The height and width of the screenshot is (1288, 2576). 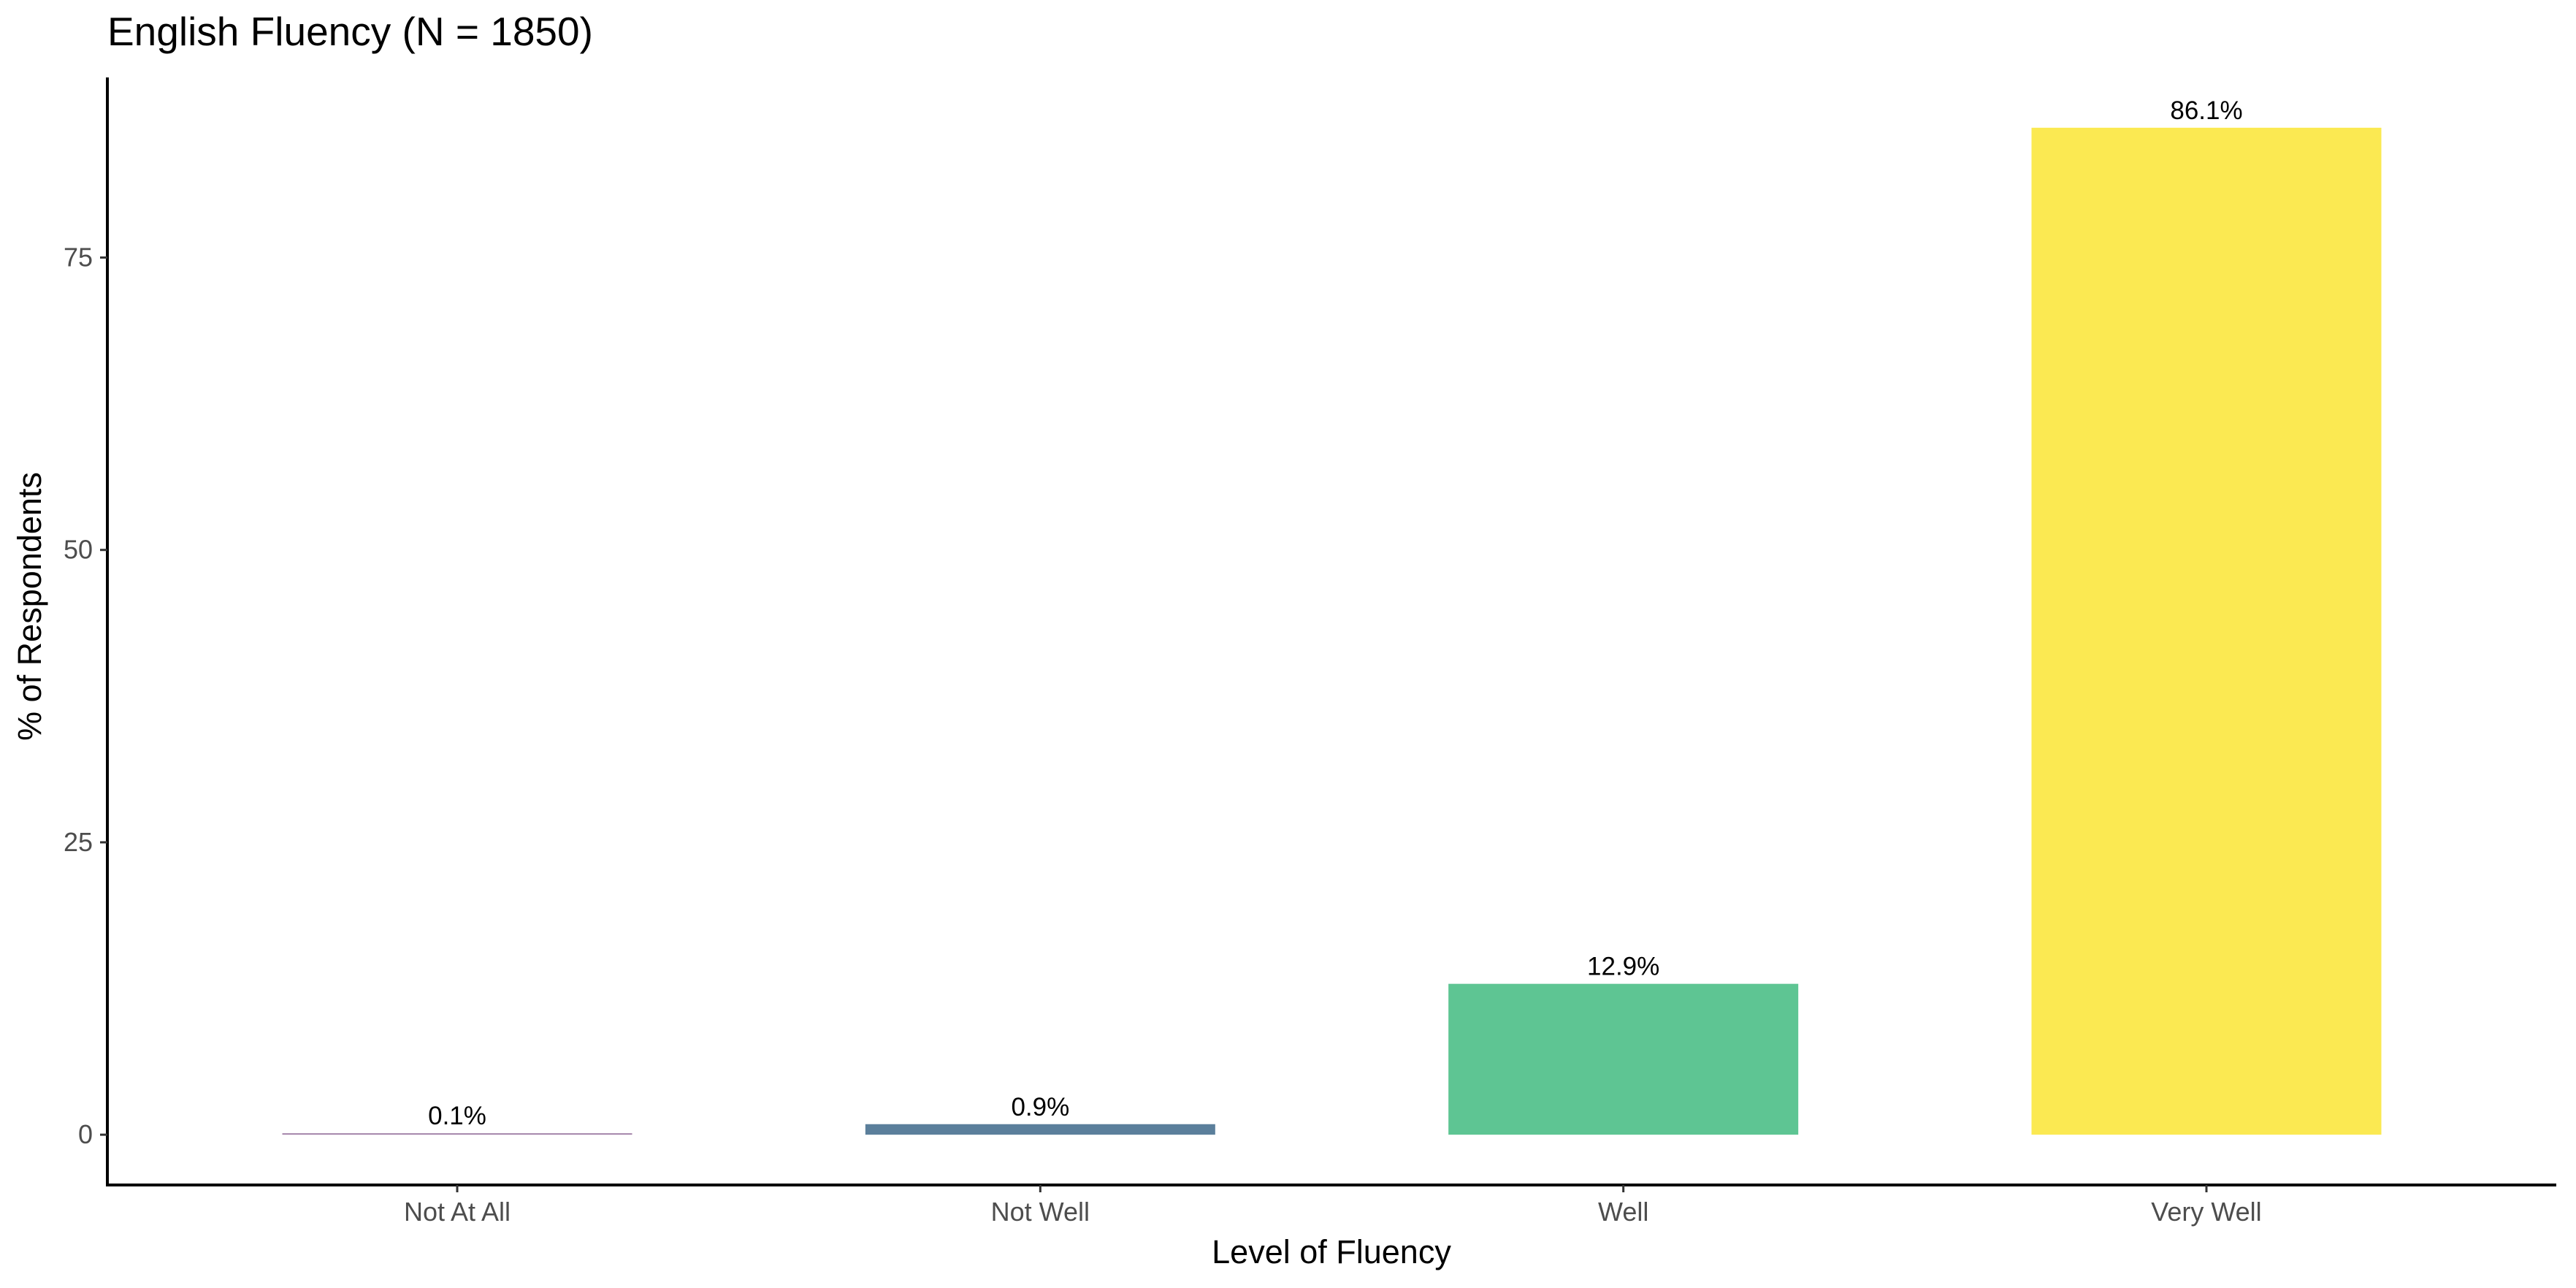 What do you see at coordinates (1040, 1107) in the screenshot?
I see `data-label: 0.9%` at bounding box center [1040, 1107].